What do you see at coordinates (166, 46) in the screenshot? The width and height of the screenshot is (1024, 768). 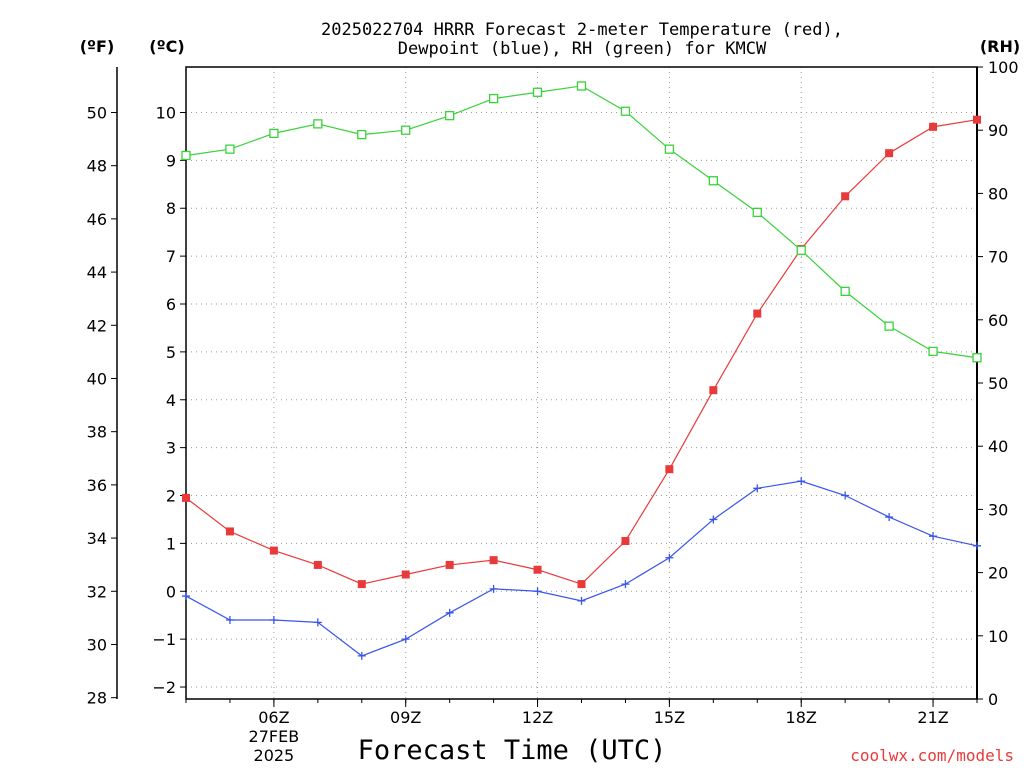 I see `celsius-axis-unit: (ºC)` at bounding box center [166, 46].